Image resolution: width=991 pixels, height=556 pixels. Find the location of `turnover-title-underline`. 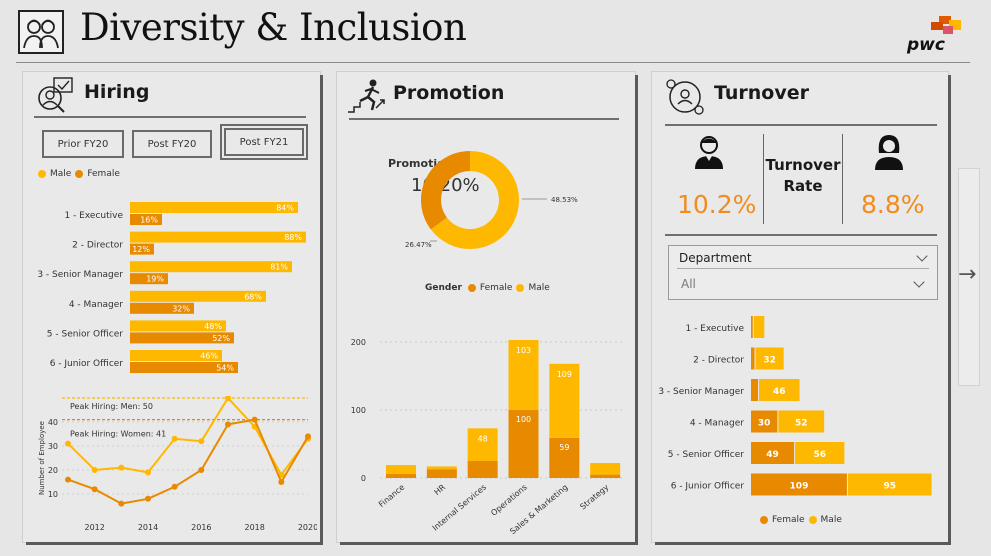

turnover-title-underline is located at coordinates (801, 125).